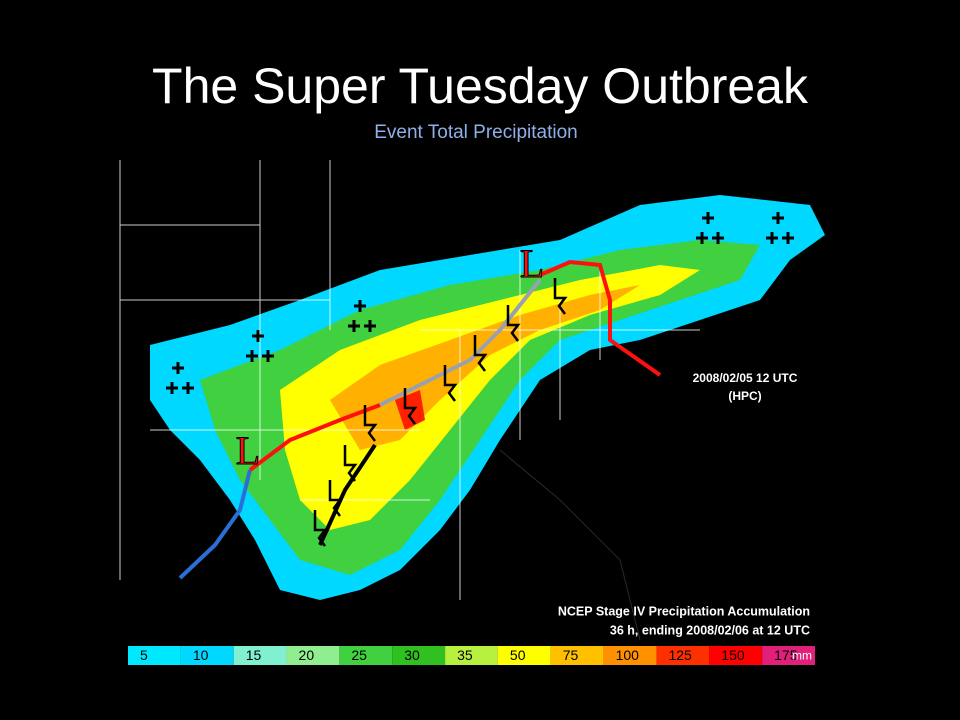 Image resolution: width=960 pixels, height=720 pixels. I want to click on cold-front, so click(215, 524).